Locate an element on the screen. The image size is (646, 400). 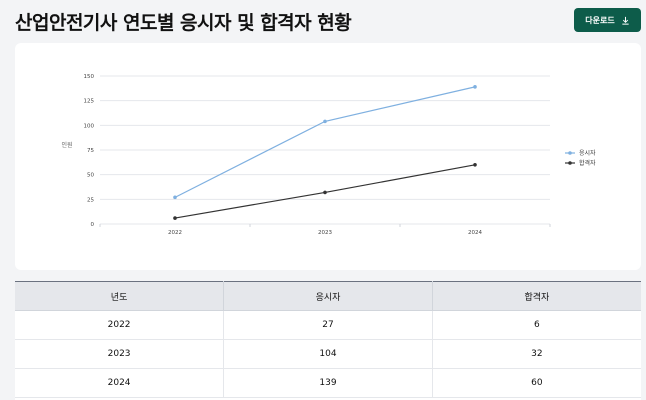
cell-applicants: 139 is located at coordinates (328, 383).